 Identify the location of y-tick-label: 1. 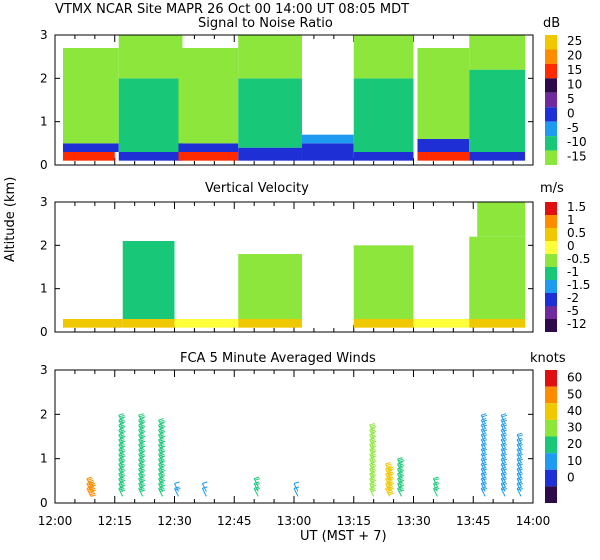
(44, 122).